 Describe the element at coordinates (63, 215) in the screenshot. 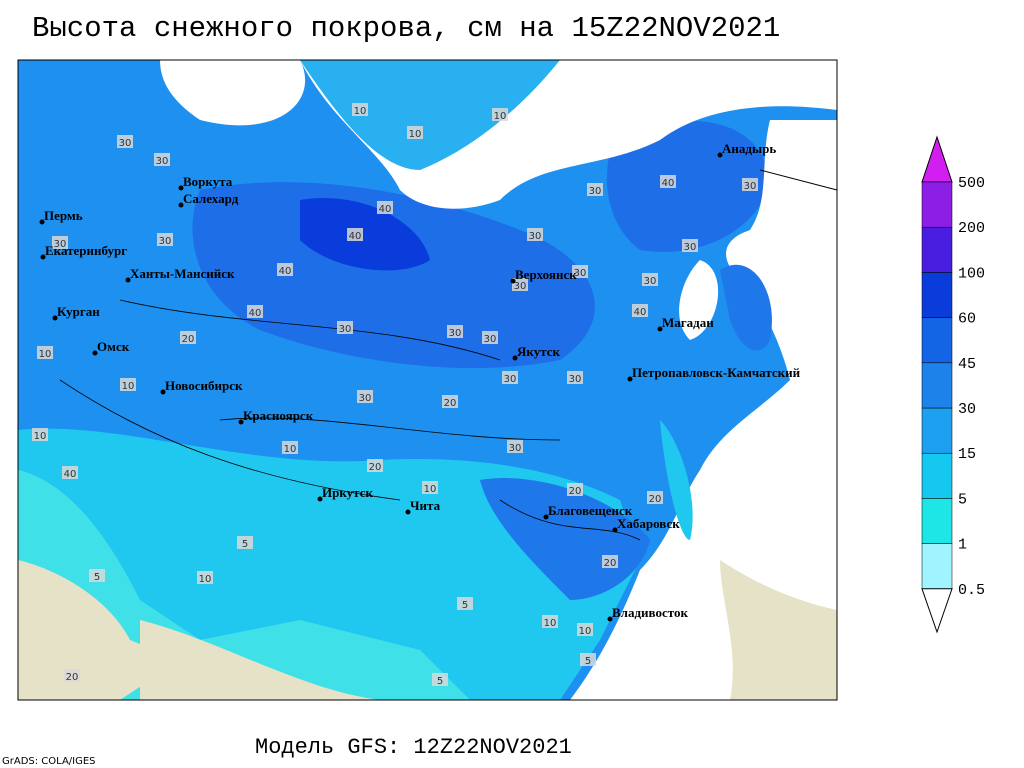

I see `city-label: Пермь` at that location.